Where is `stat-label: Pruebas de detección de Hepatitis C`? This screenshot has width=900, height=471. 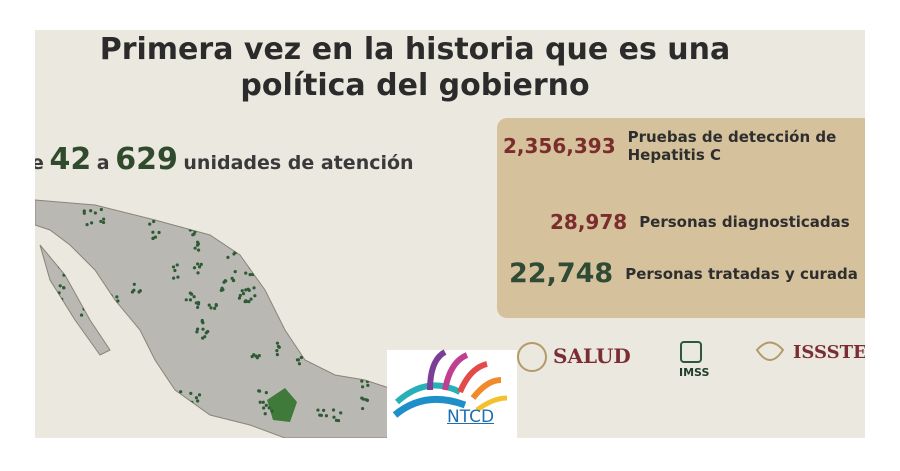 stat-label: Pruebas de detección de Hepatitis C is located at coordinates (732, 146).